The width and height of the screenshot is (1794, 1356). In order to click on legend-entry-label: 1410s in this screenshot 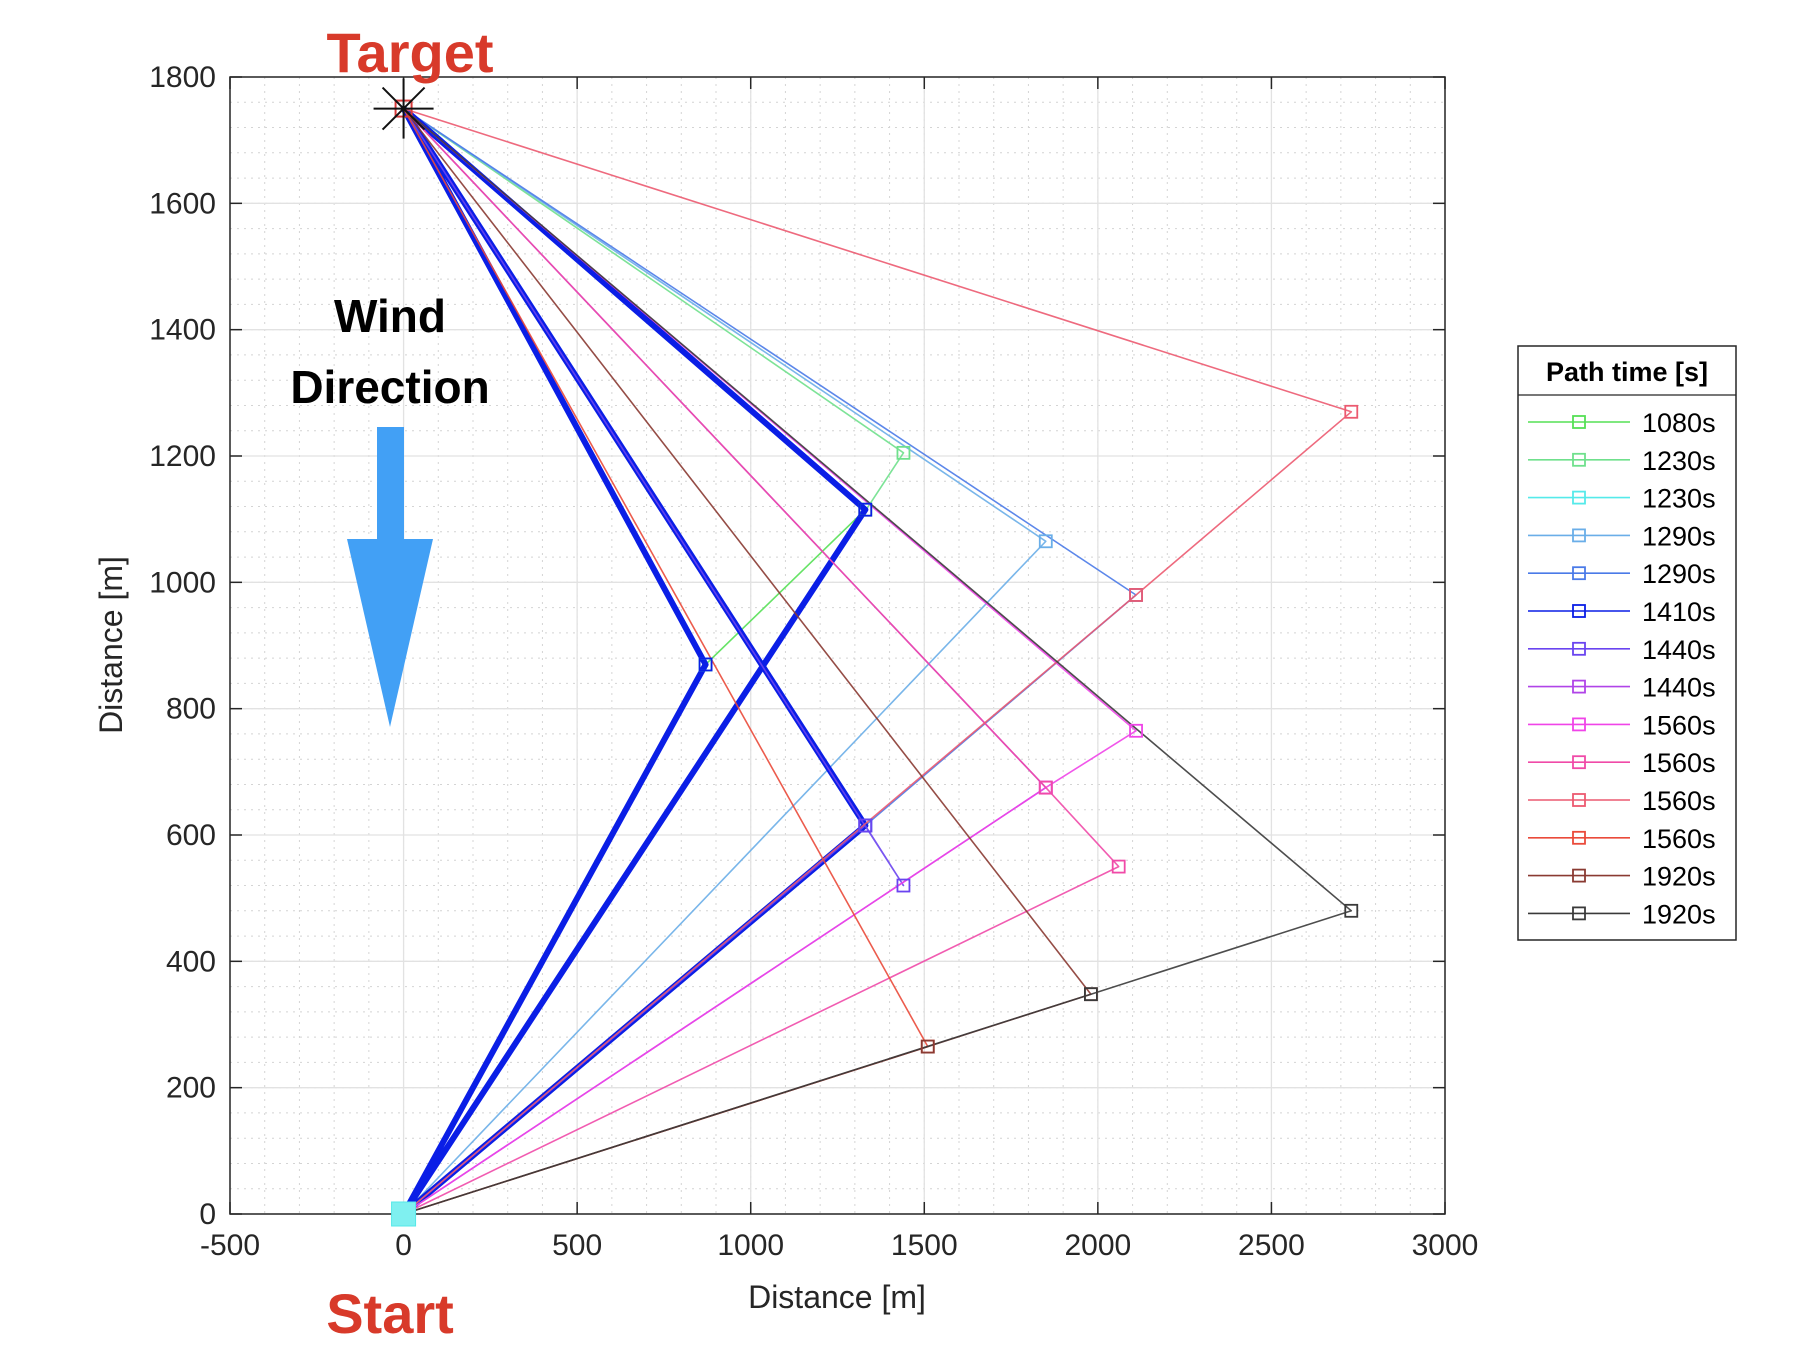, I will do `click(1679, 612)`.